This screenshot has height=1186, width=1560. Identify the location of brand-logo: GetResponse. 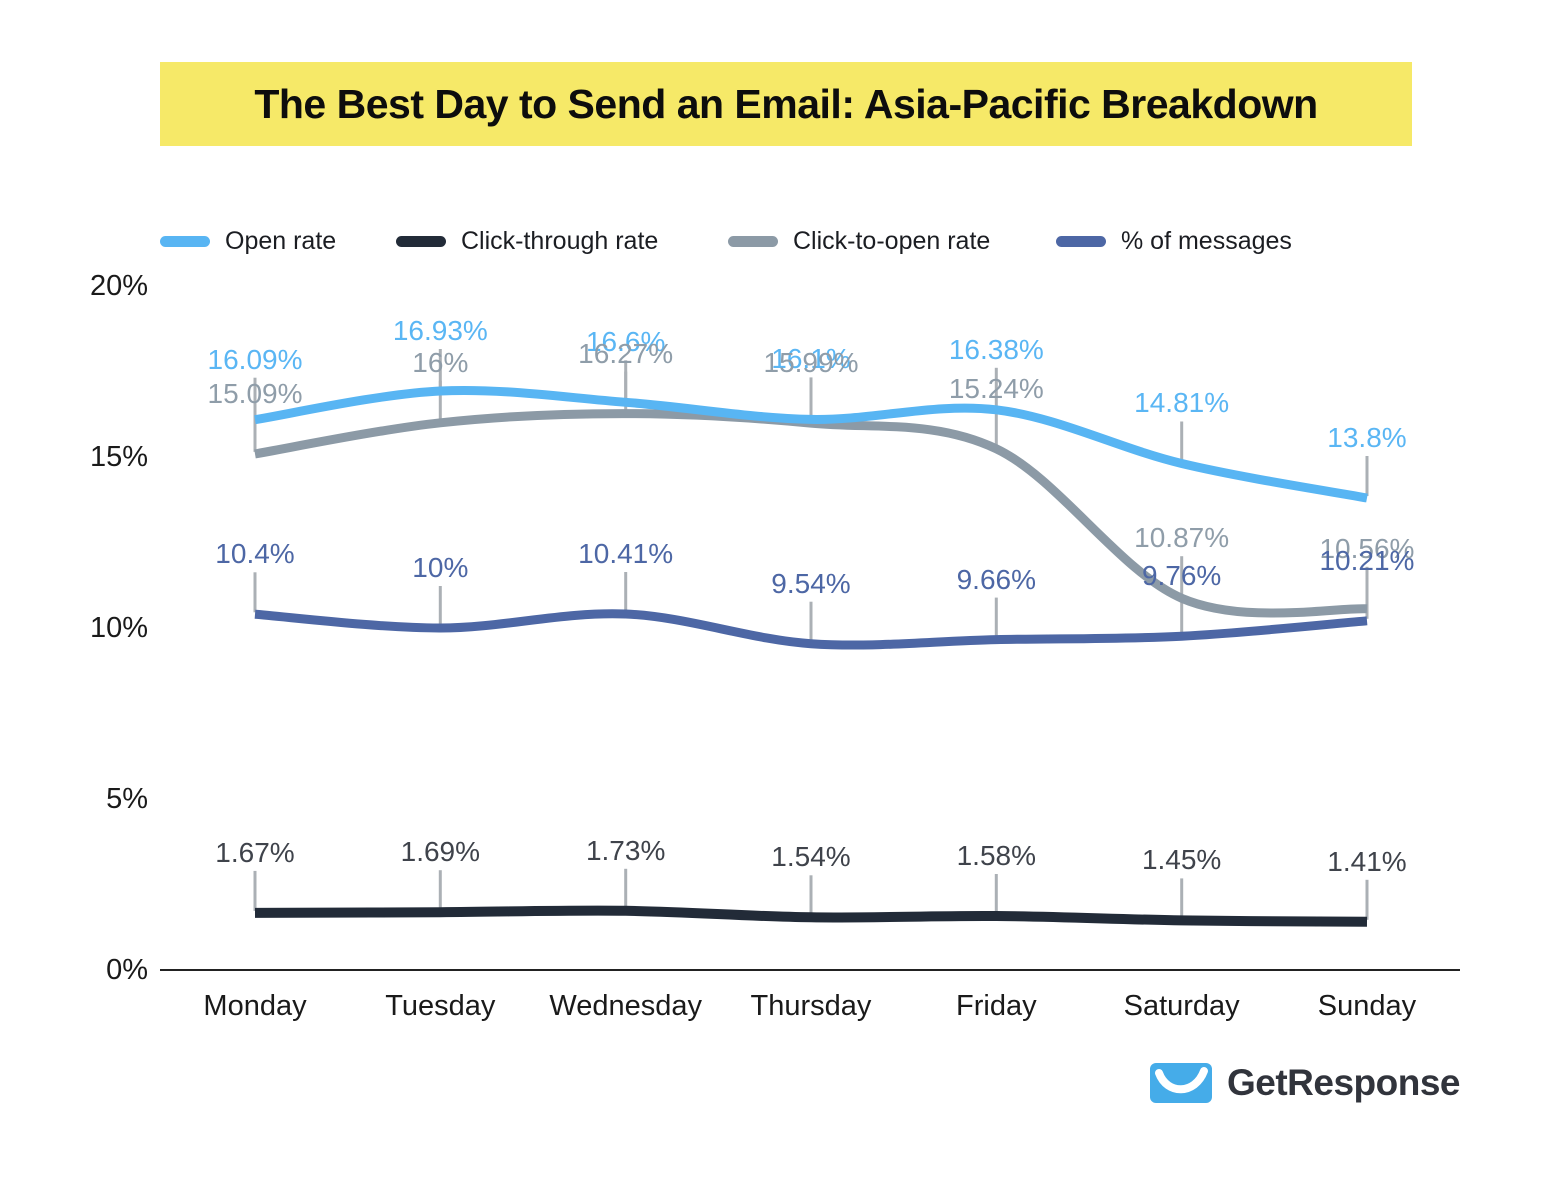
(1305, 1083).